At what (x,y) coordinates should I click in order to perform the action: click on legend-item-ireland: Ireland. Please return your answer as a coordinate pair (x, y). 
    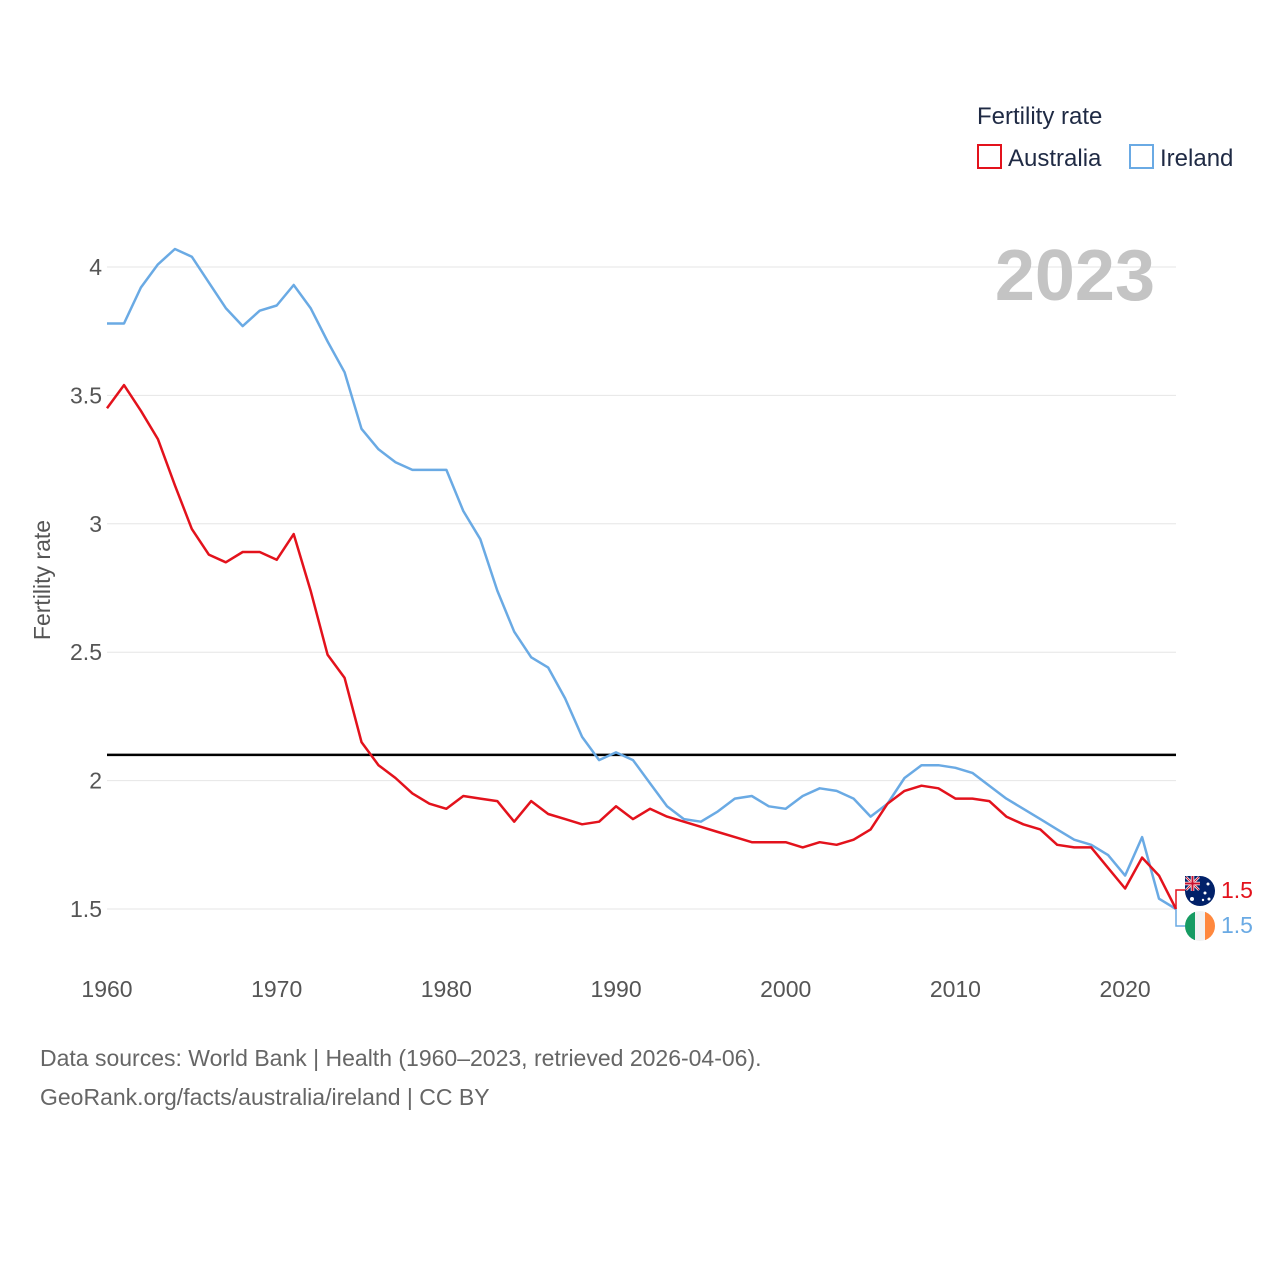
    Looking at the image, I should click on (1181, 158).